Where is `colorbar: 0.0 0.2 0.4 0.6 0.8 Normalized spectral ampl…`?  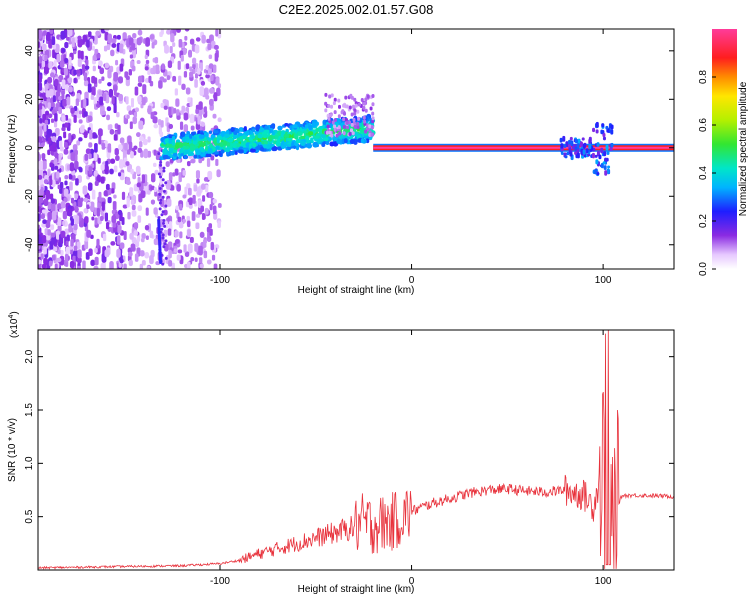
colorbar: 0.0 0.2 0.4 0.6 0.8 Normalized spectral ampl… is located at coordinates (723, 152).